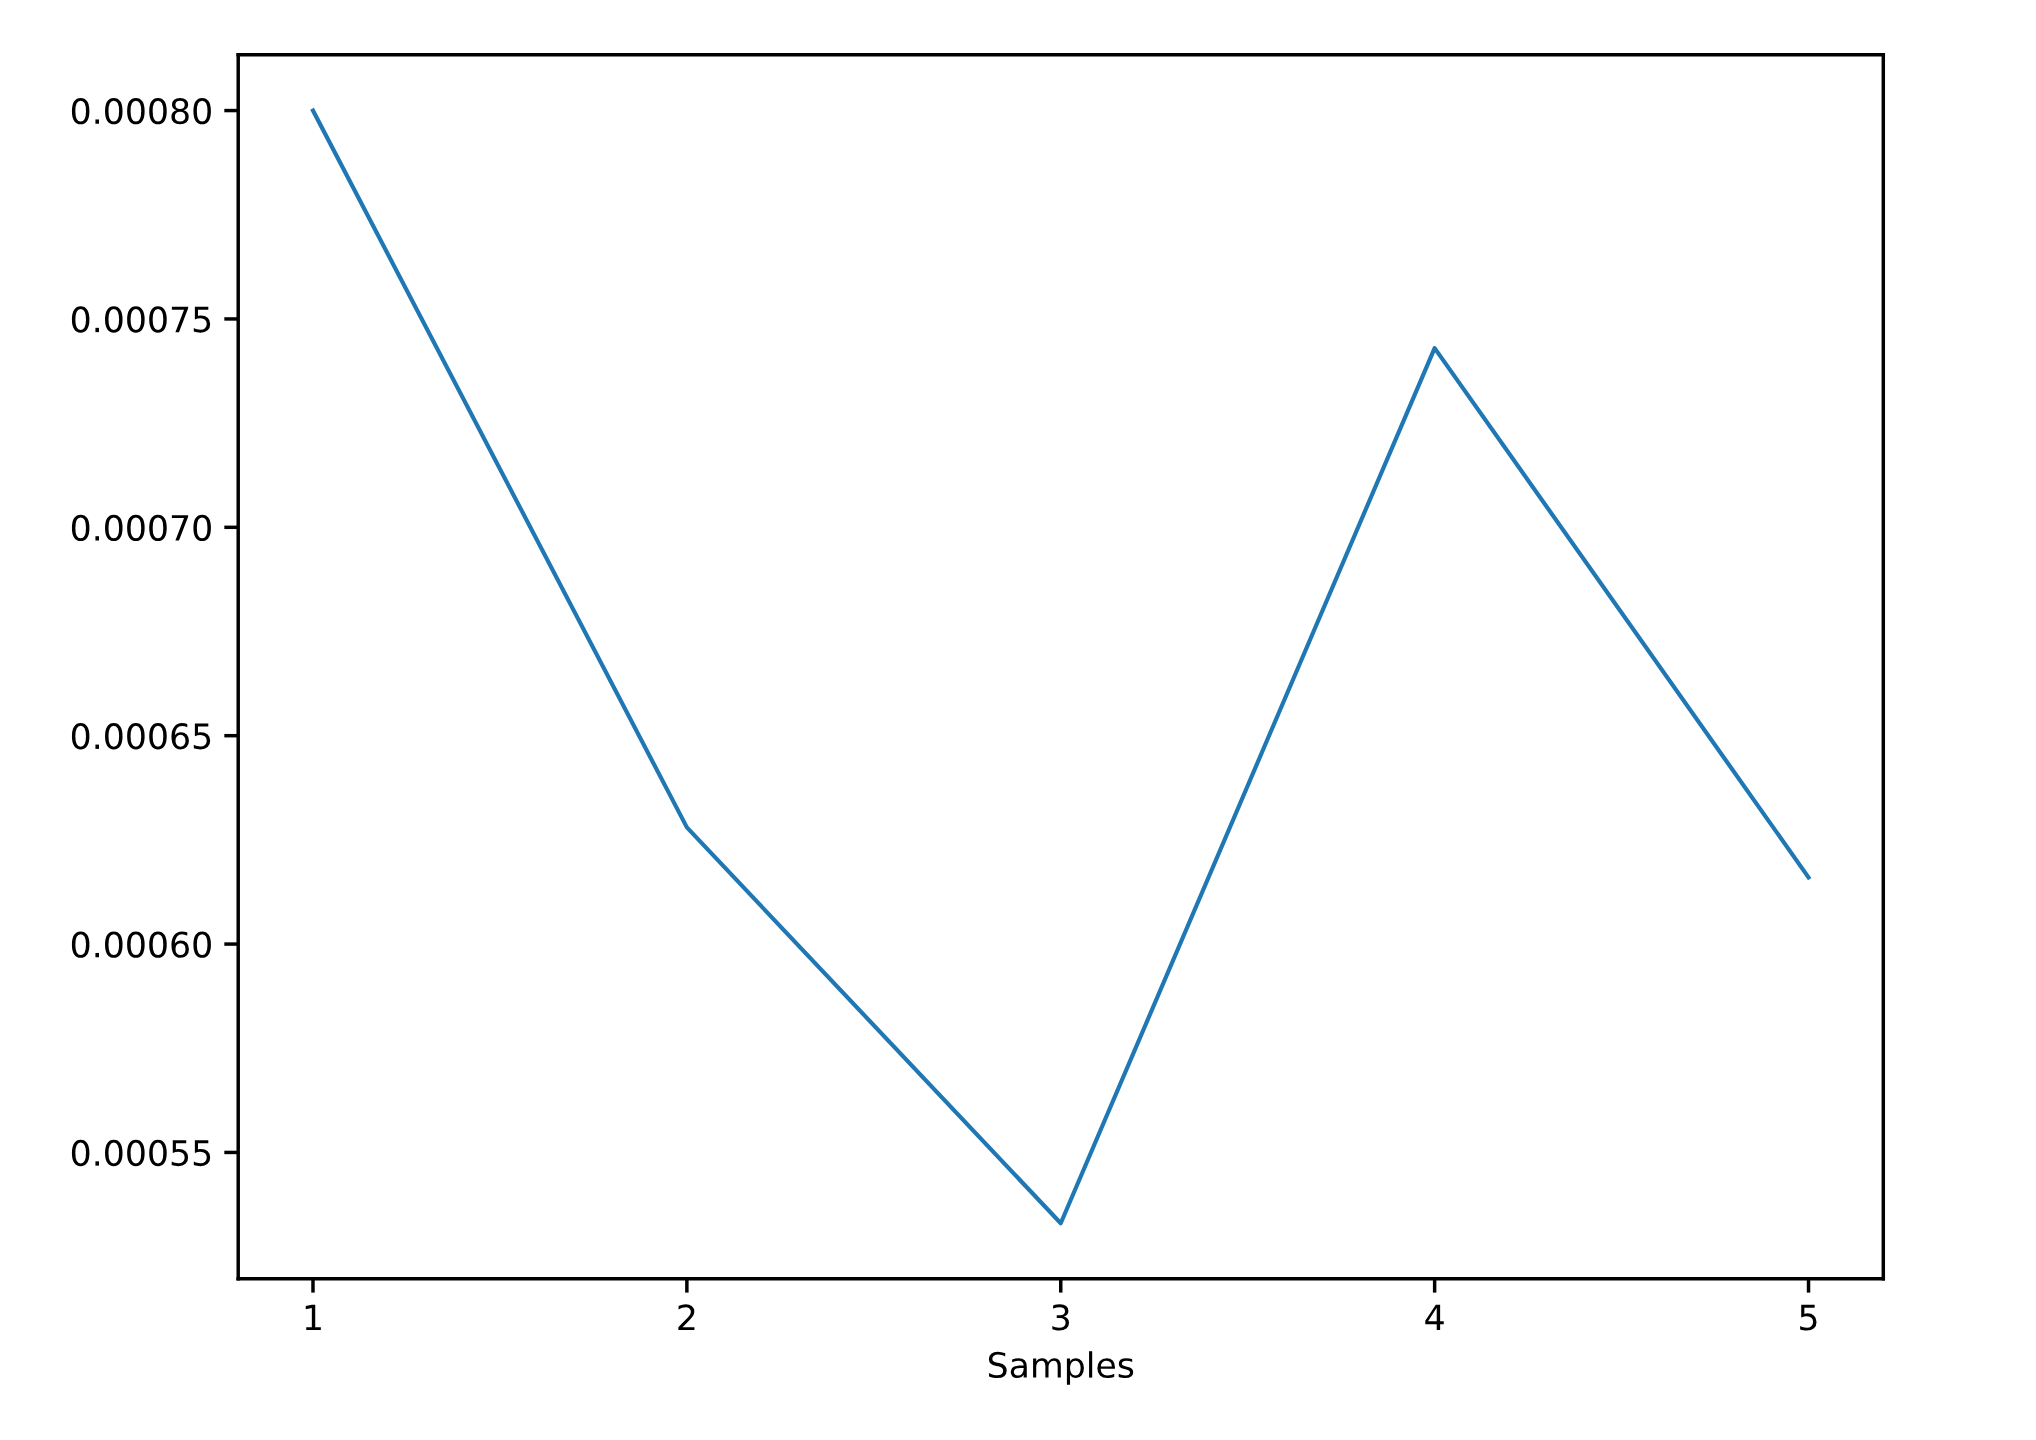 The height and width of the screenshot is (1440, 2036). Describe the element at coordinates (141, 527) in the screenshot. I see `y-tick-label: 0.00070` at that location.